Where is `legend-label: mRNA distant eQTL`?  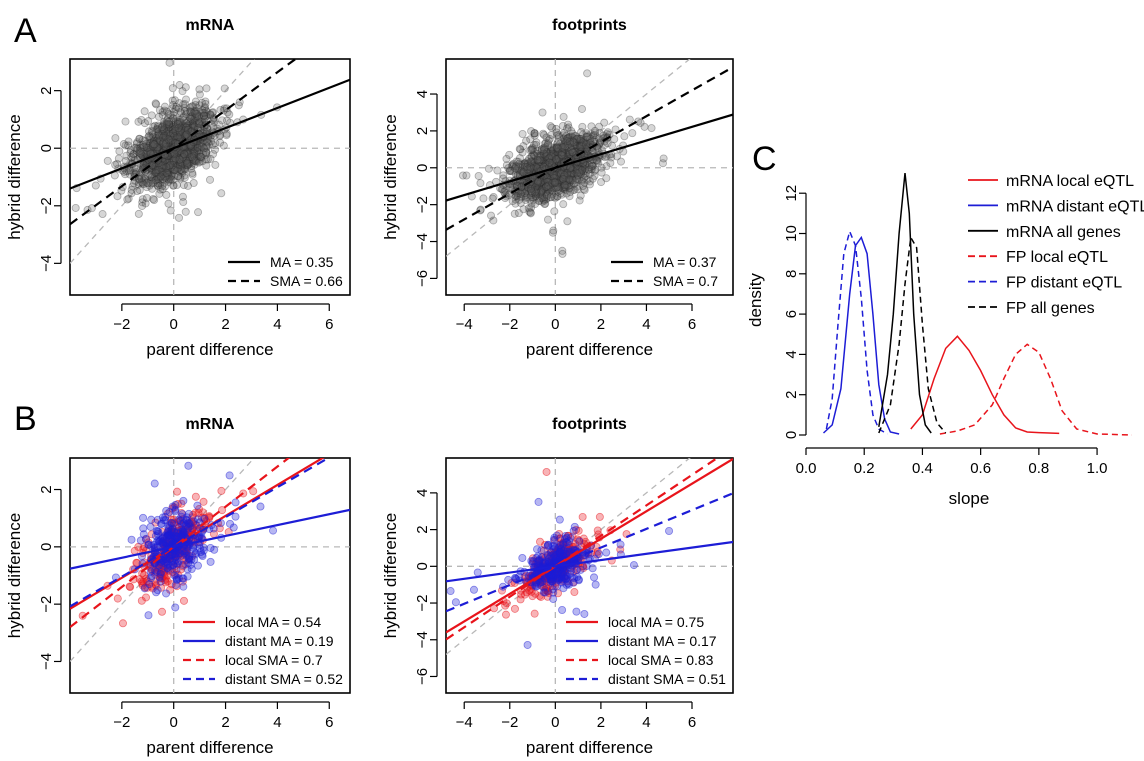
legend-label: mRNA distant eQTL is located at coordinates (1075, 206).